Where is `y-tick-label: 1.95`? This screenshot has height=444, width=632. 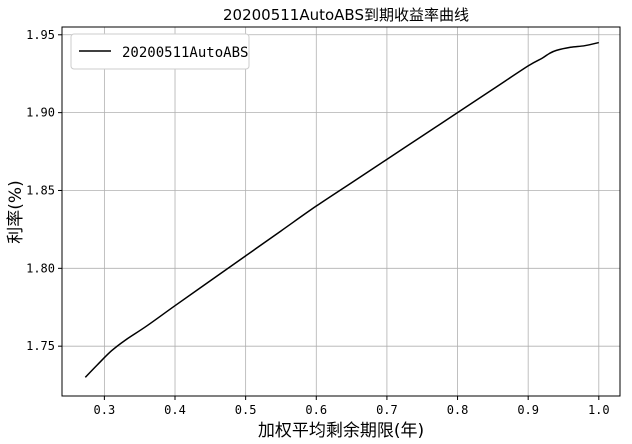 y-tick-label: 1.95 is located at coordinates (40, 35).